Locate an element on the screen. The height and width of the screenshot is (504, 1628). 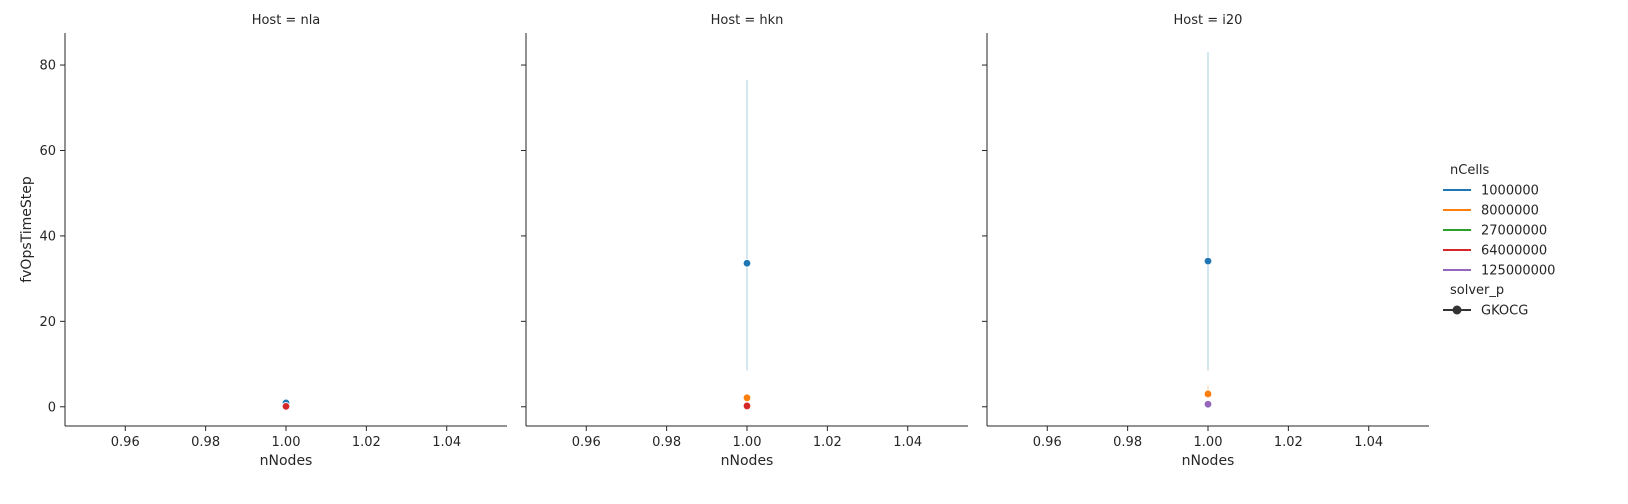
panel-3-x-axis-title: nNodes is located at coordinates (1208, 461).